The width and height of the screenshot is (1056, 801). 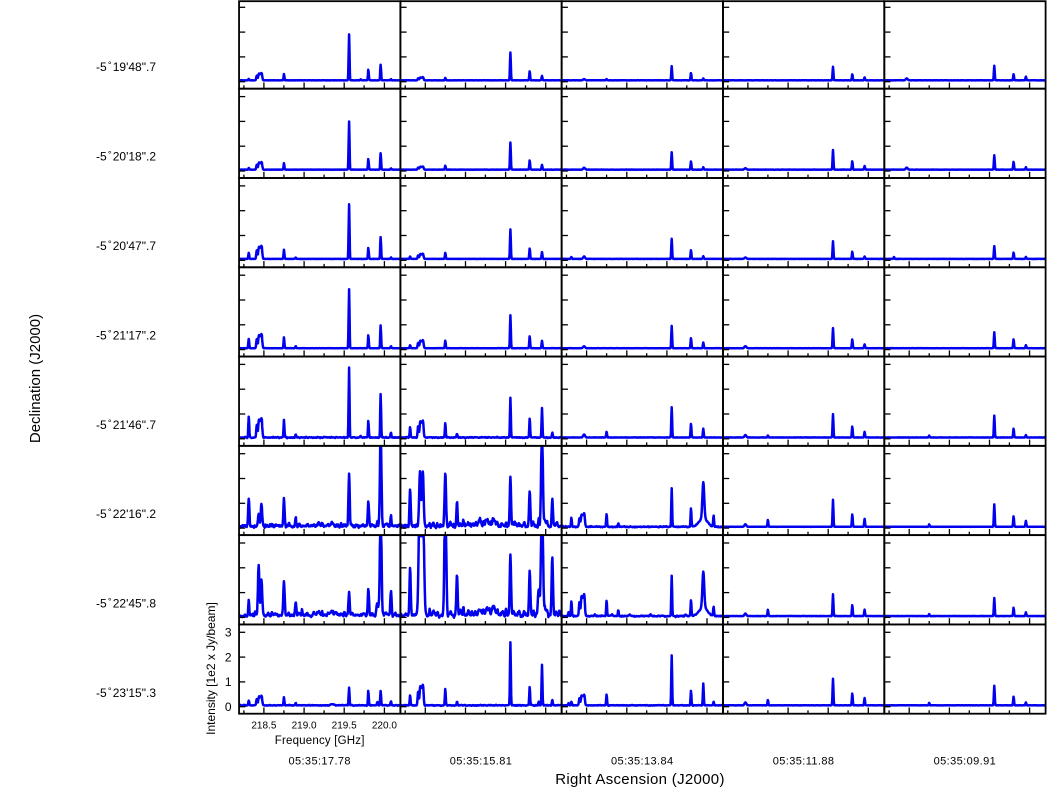 I want to click on svg-text: 219.5, so click(x=344, y=725).